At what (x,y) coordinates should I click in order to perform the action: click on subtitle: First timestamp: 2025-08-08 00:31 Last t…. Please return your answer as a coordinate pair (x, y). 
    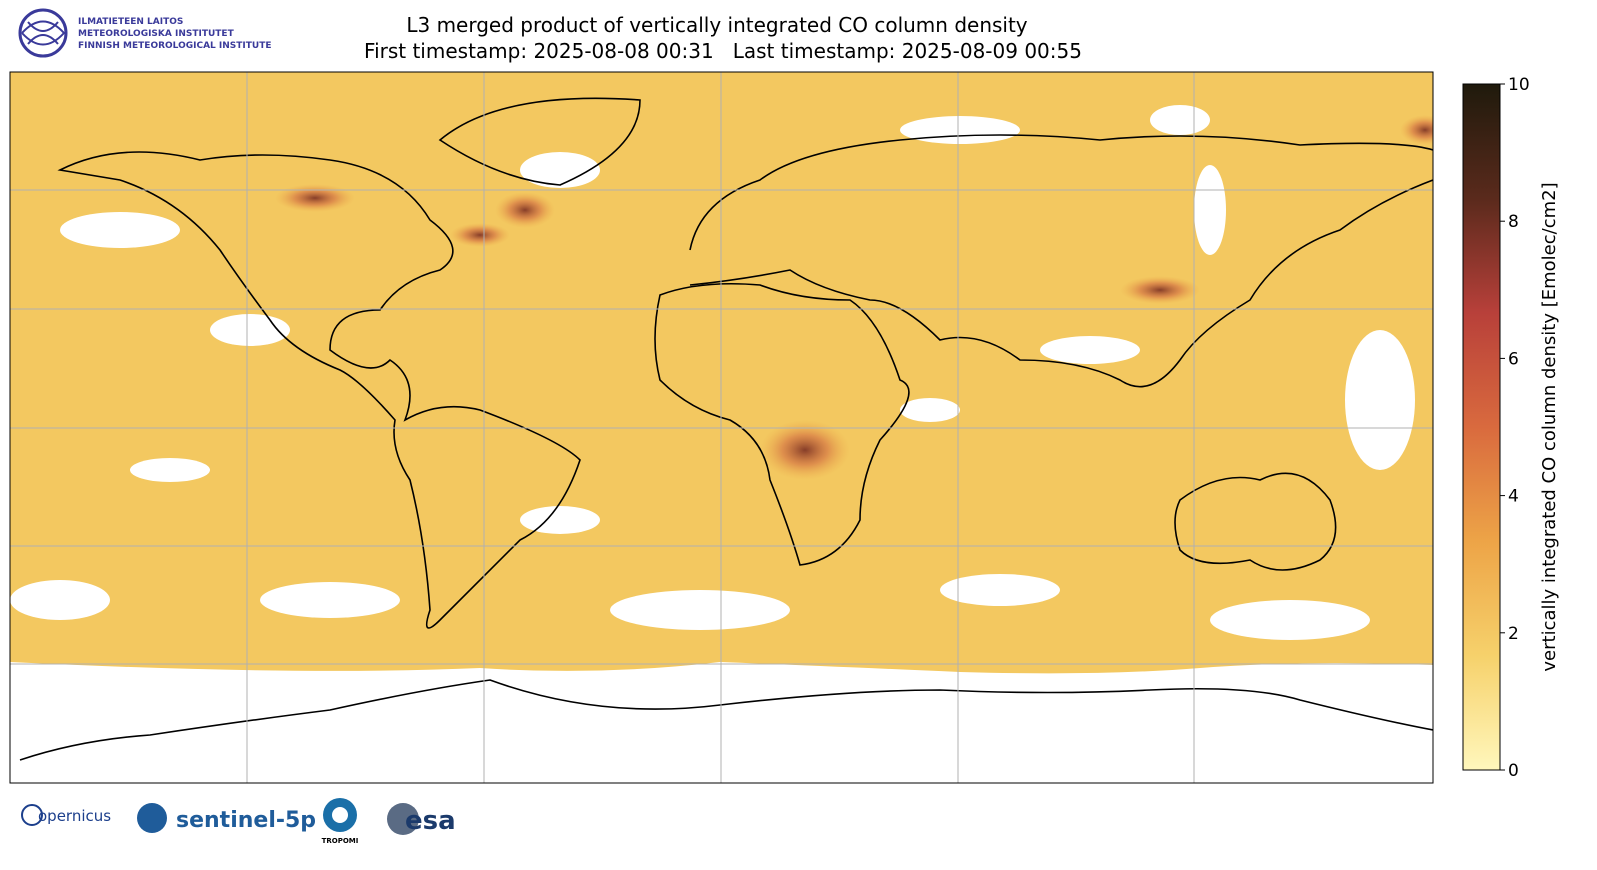
    Looking at the image, I should click on (723, 51).